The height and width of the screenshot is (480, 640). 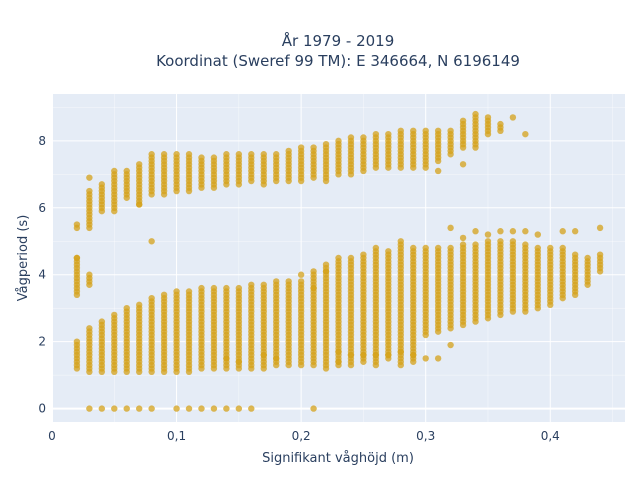 I want to click on x-tick-label: 0,4, so click(x=550, y=436).